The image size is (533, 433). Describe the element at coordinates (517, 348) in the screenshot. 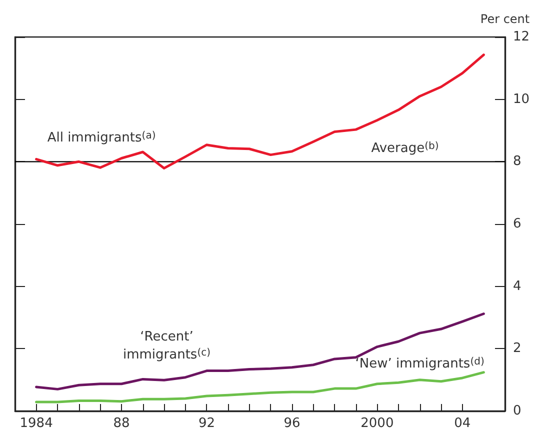

I see `y-tick-label: 2` at that location.